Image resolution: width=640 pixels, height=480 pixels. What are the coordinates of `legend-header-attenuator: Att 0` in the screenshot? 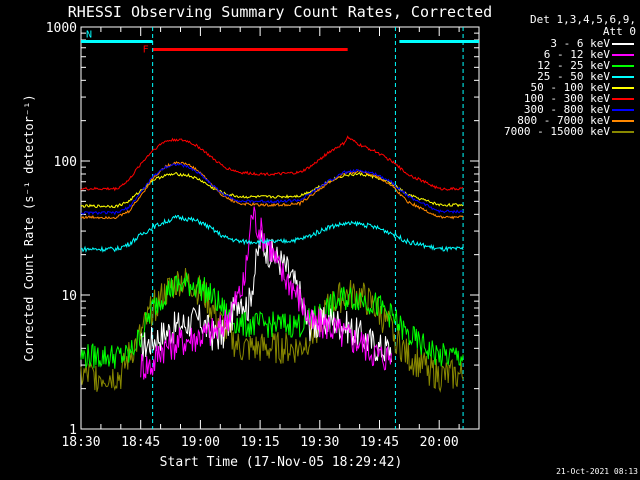 It's located at (619, 31).